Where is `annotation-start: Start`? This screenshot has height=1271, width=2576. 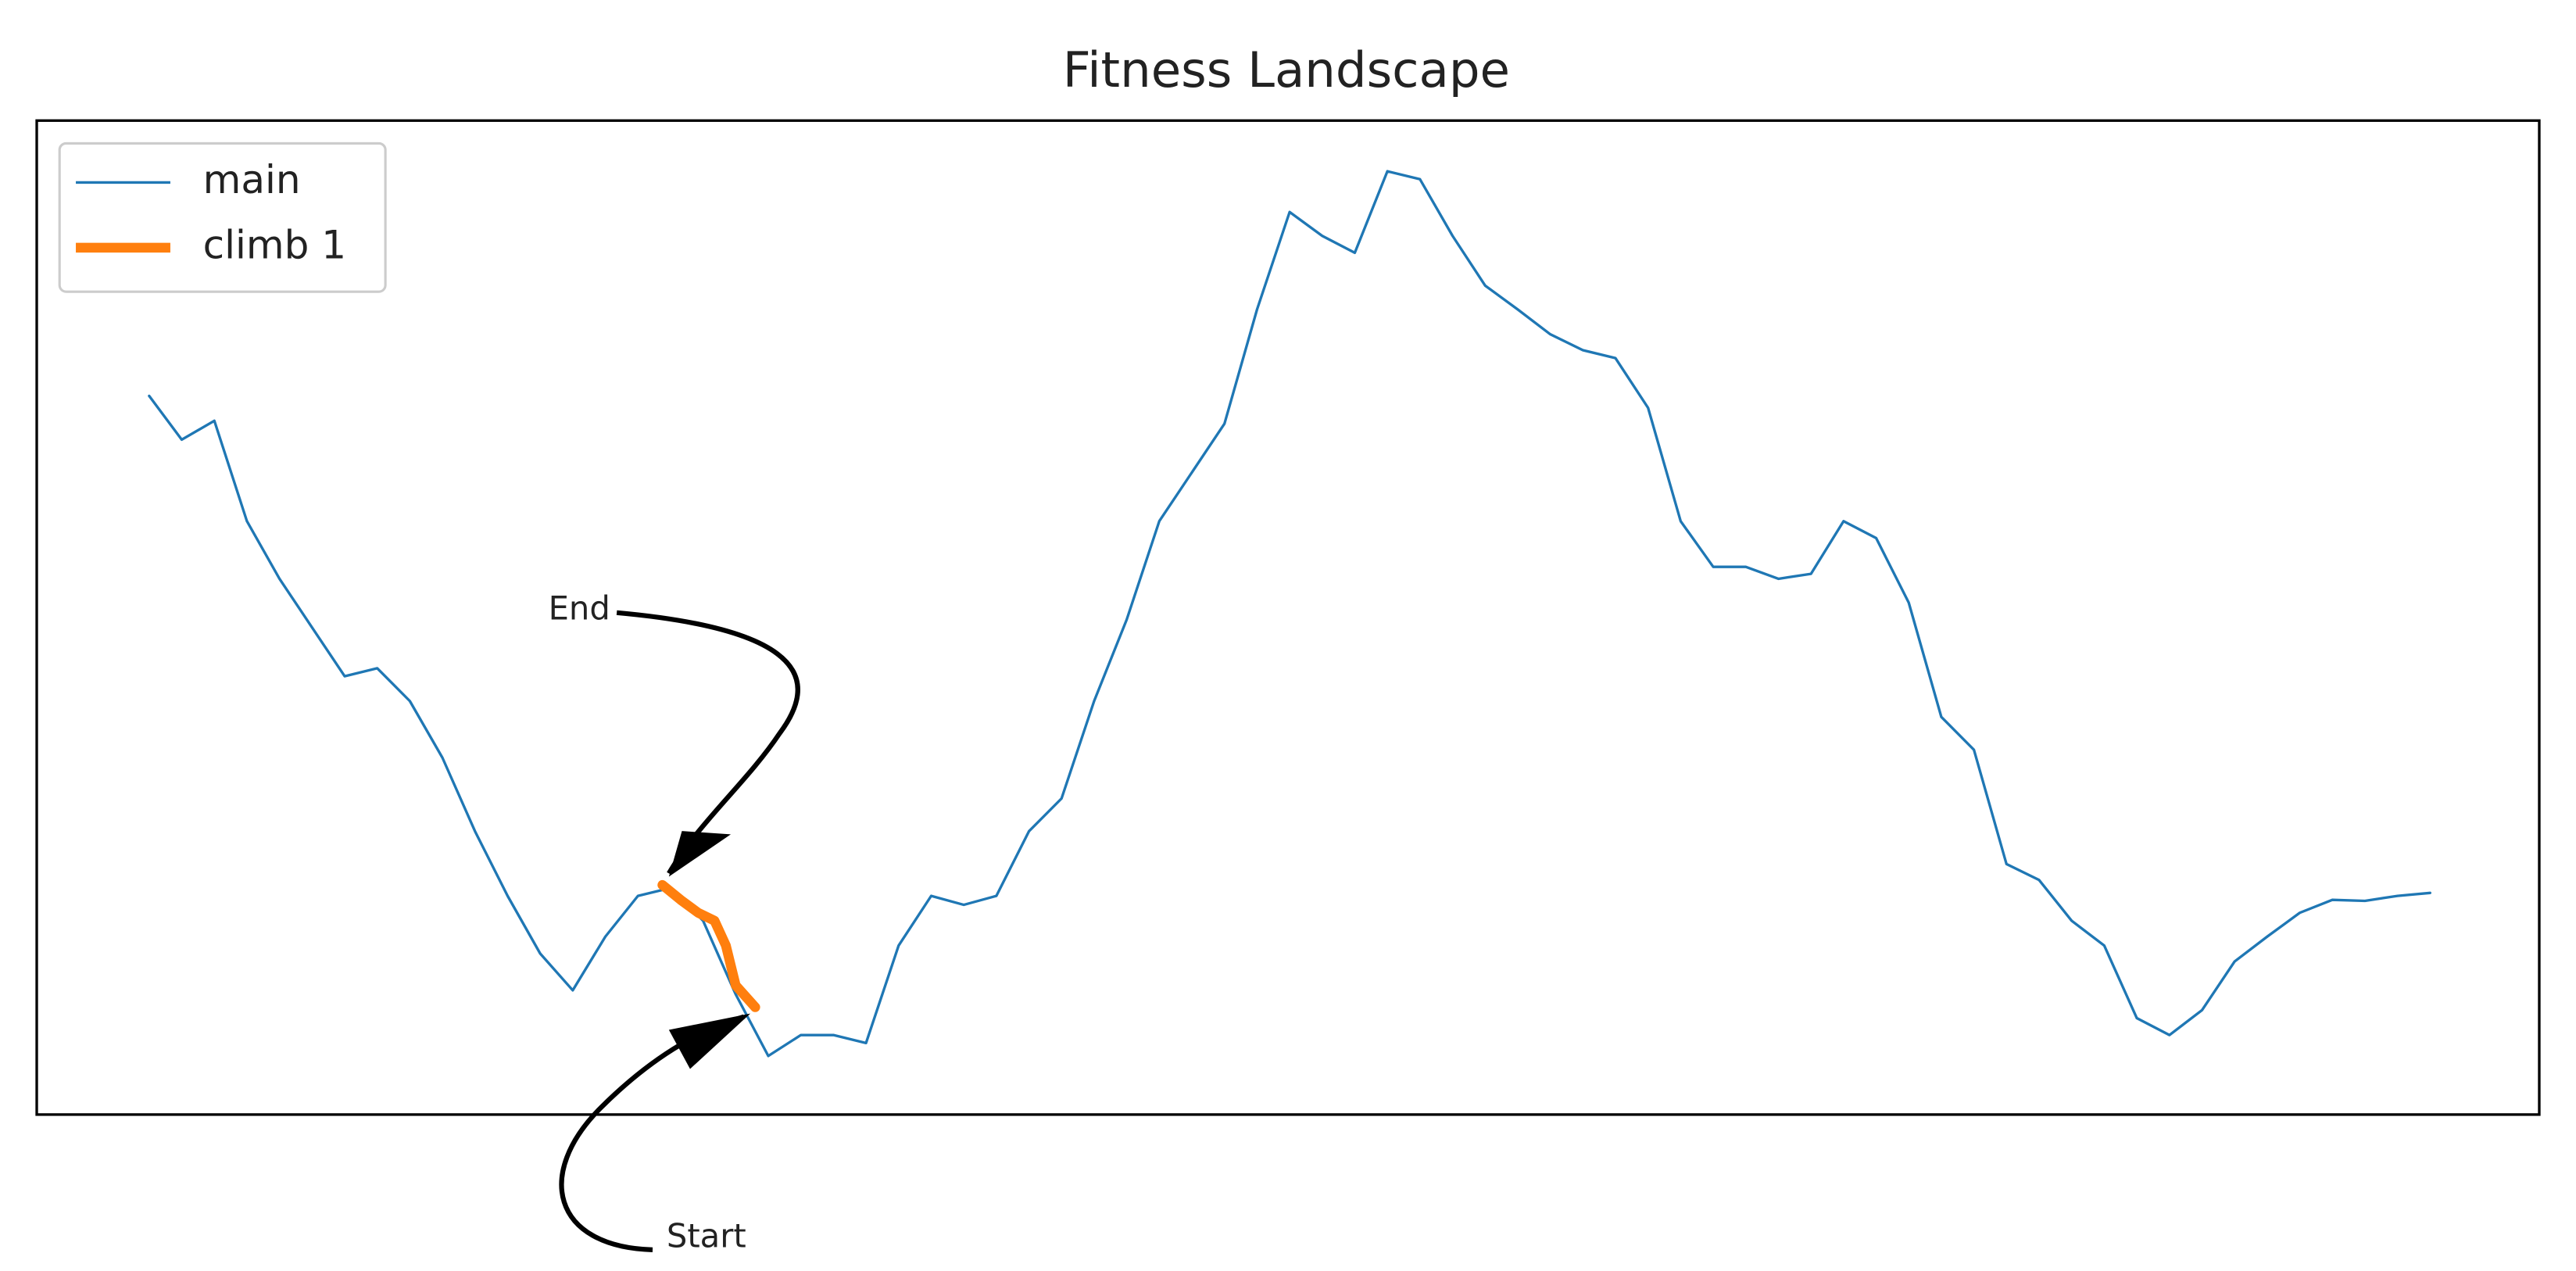
annotation-start: Start is located at coordinates (706, 1235).